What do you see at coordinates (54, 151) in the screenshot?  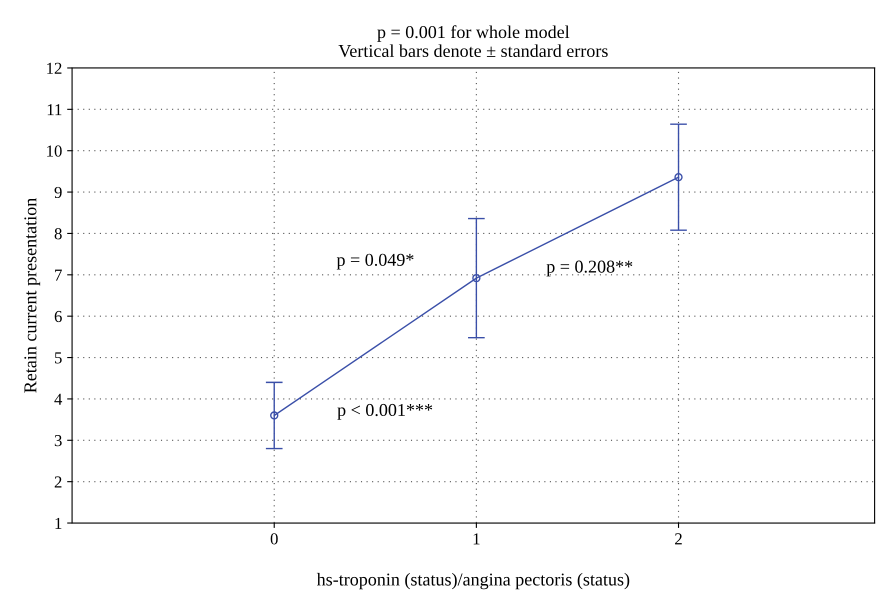 I see `y-tick-label: 10` at bounding box center [54, 151].